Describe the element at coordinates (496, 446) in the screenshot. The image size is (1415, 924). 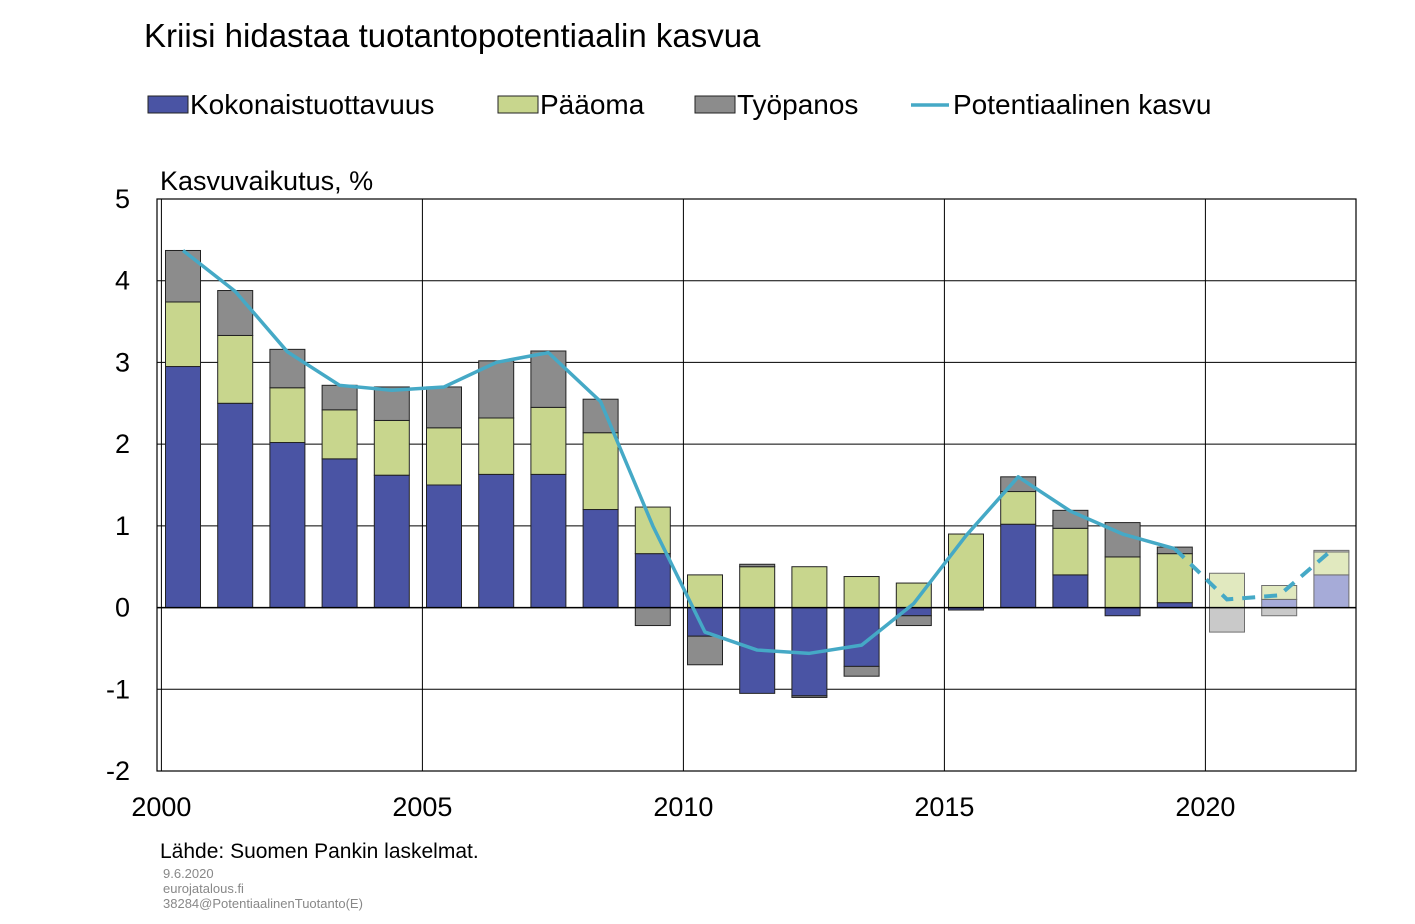
I see `bar-p-oma-2006` at that location.